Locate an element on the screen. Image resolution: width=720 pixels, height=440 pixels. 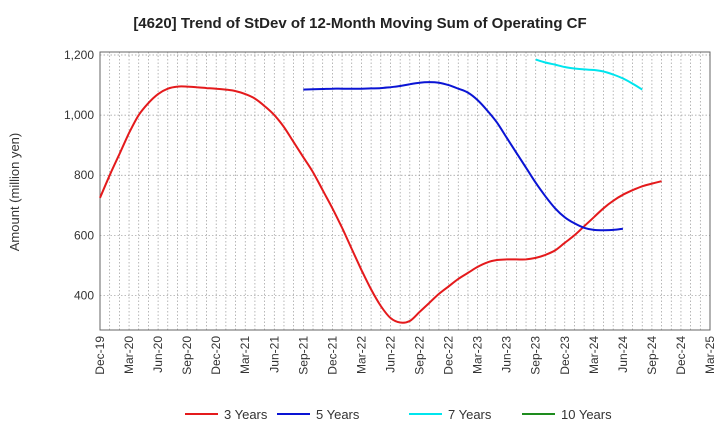
legend: 3 Years 5 Years 7 Years 10 Years is located at coordinates (398, 414).